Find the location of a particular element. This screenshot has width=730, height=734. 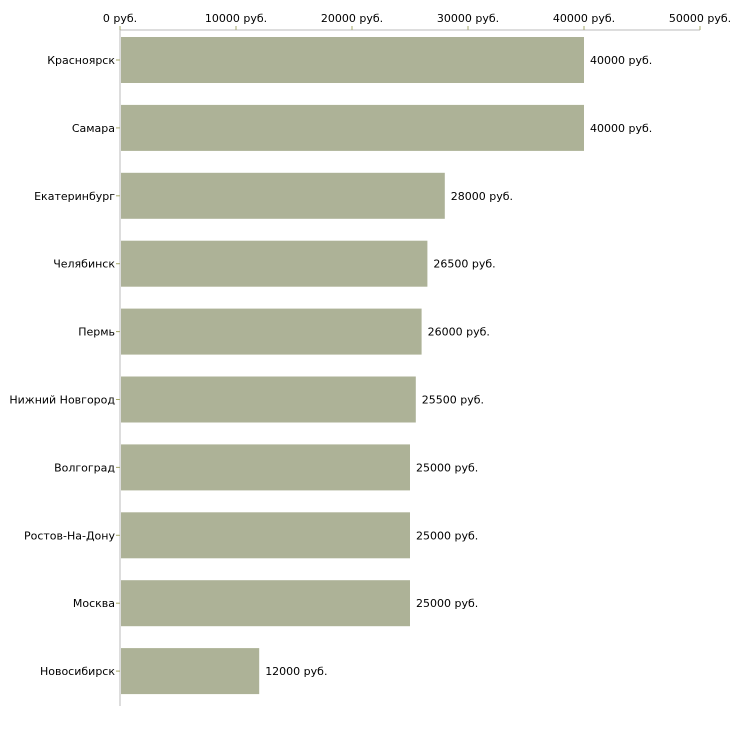

x-tick-label: 50000 руб. is located at coordinates (699, 18).